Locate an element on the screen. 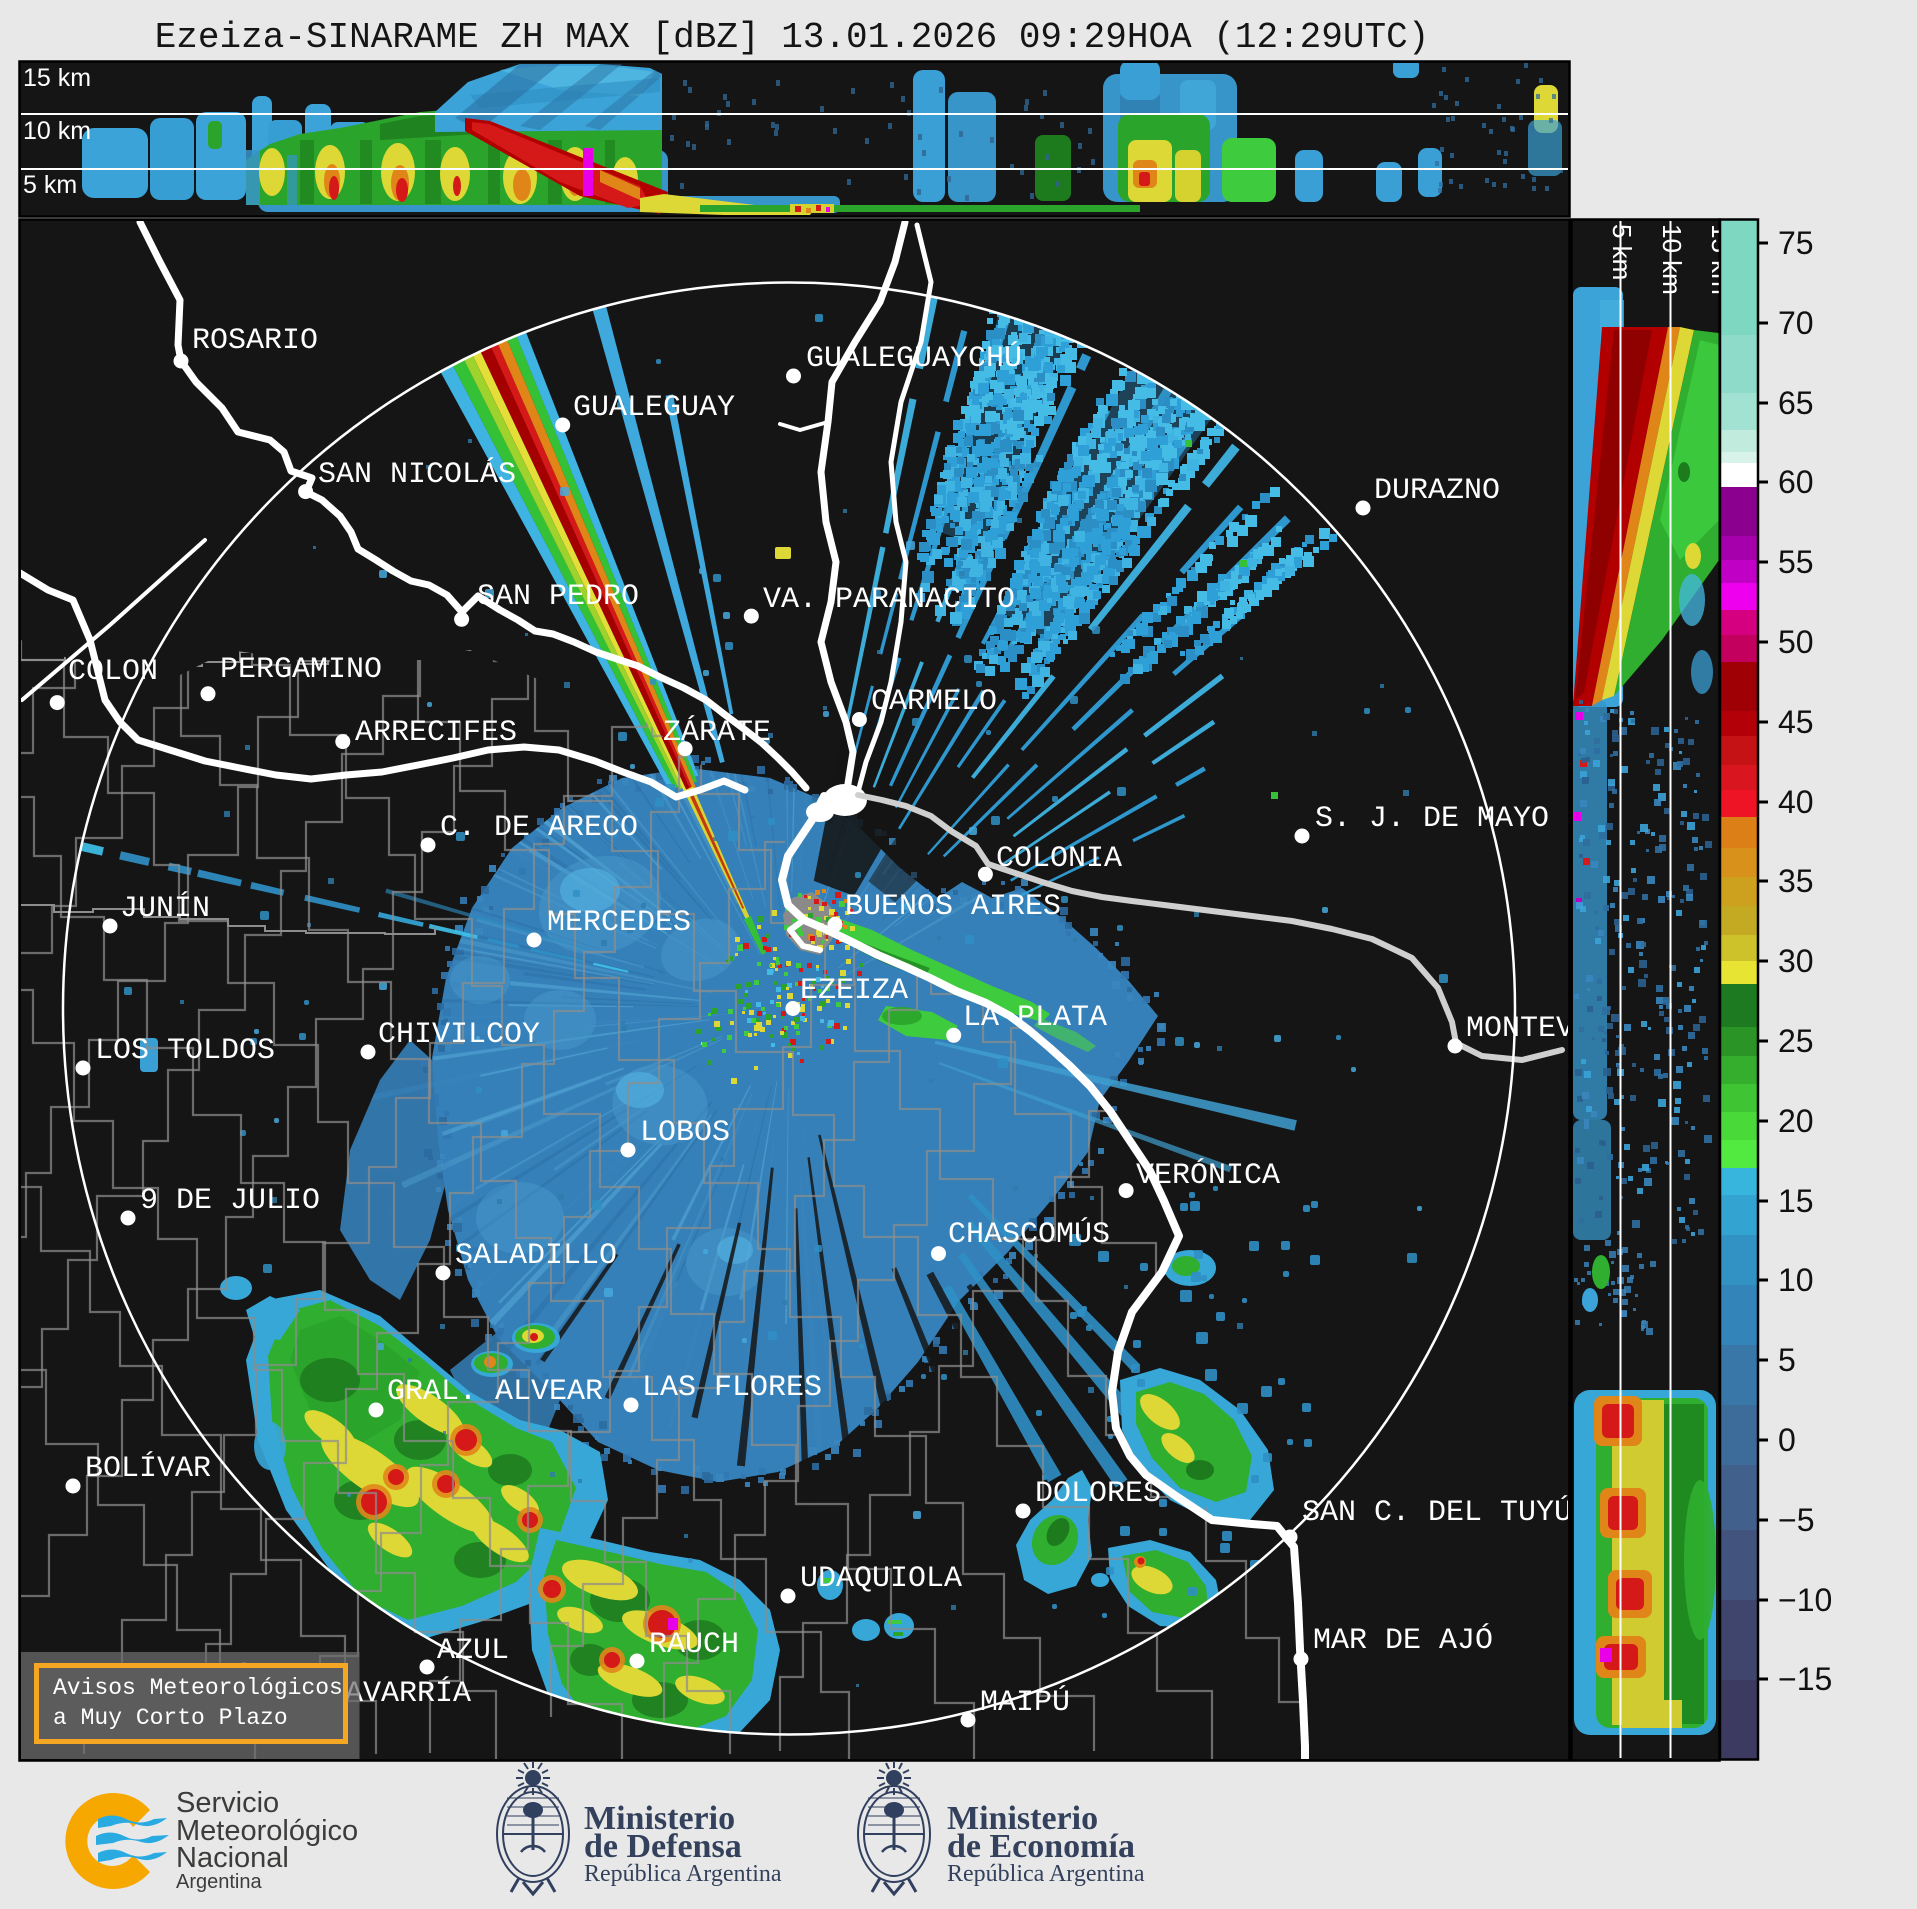  svg-text: 20 is located at coordinates (1796, 1121).